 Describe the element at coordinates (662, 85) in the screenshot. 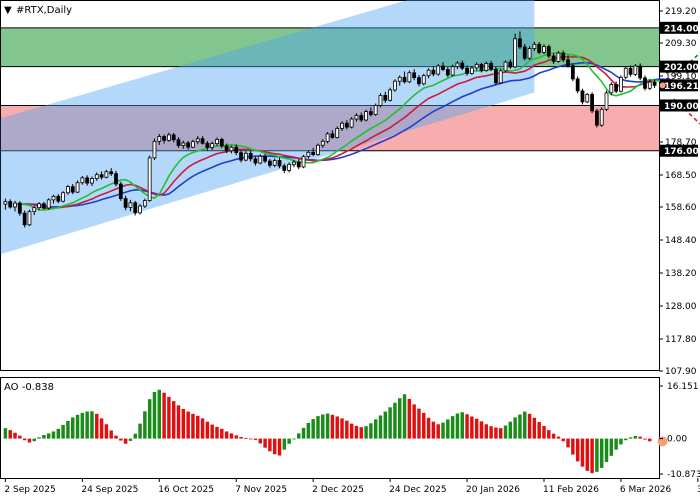

I see `current-price-marker` at that location.